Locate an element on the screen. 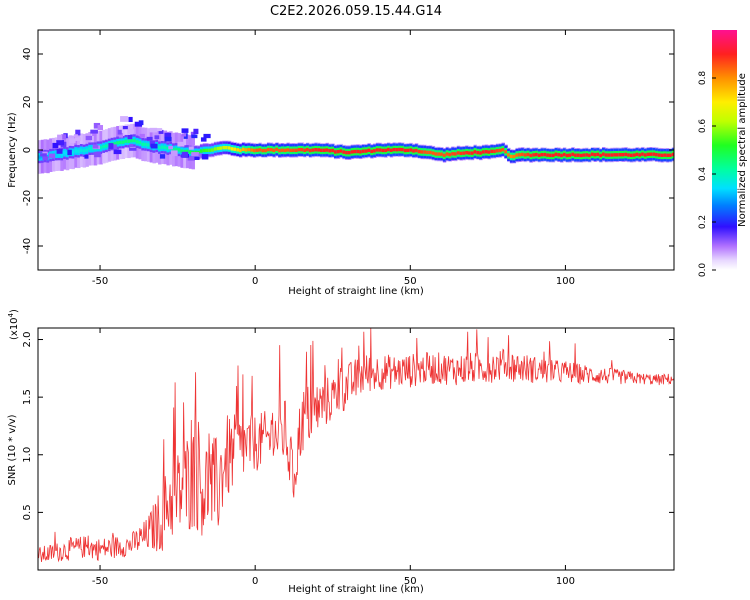 The image size is (750, 600). spectrogram-image is located at coordinates (356, 145).